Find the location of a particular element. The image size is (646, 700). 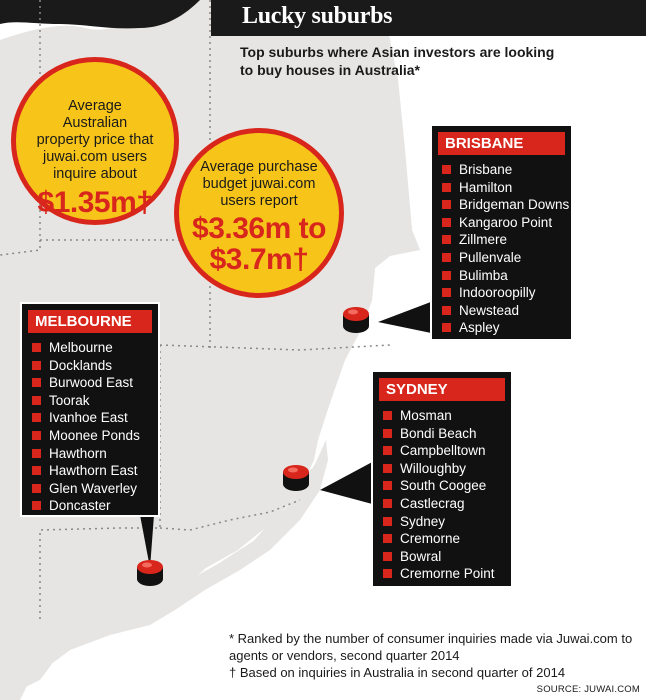

suburb-name: Moonee Ponds is located at coordinates (94, 435).